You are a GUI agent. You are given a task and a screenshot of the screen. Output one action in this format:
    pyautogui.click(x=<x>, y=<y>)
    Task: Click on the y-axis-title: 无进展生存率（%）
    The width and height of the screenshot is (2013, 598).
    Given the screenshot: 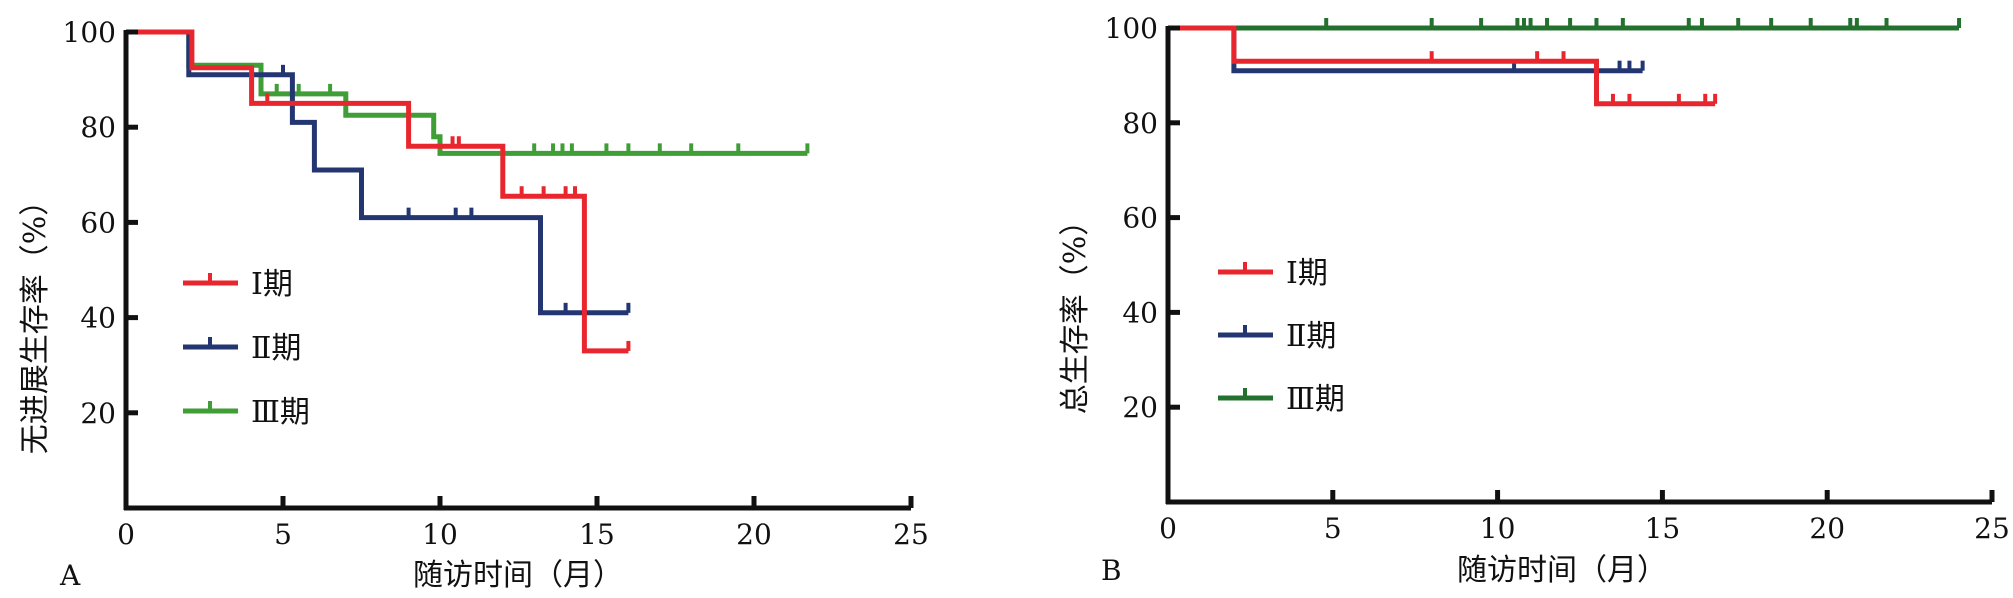 What is the action you would take?
    pyautogui.click(x=35, y=320)
    